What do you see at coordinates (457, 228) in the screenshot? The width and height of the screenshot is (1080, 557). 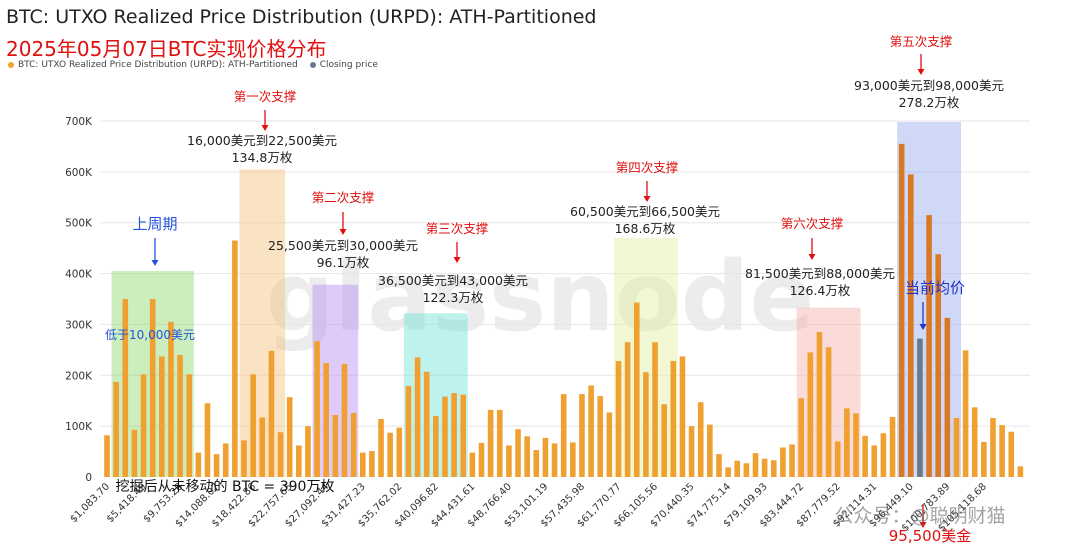 I see `support-3-heading: 第三次支撑` at bounding box center [457, 228].